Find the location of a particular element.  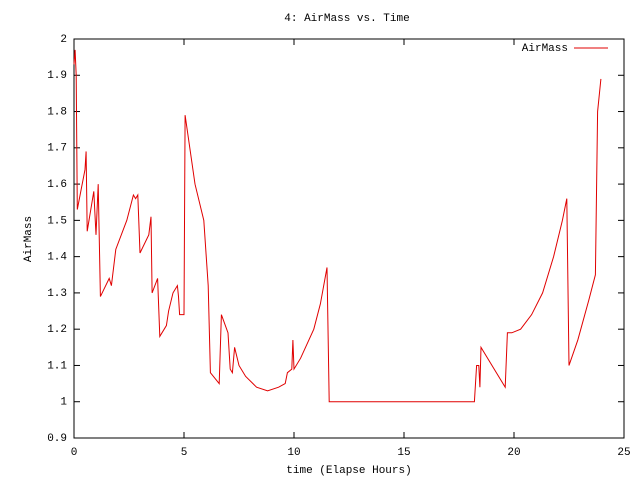

y-tick-label: 2 is located at coordinates (63, 40).